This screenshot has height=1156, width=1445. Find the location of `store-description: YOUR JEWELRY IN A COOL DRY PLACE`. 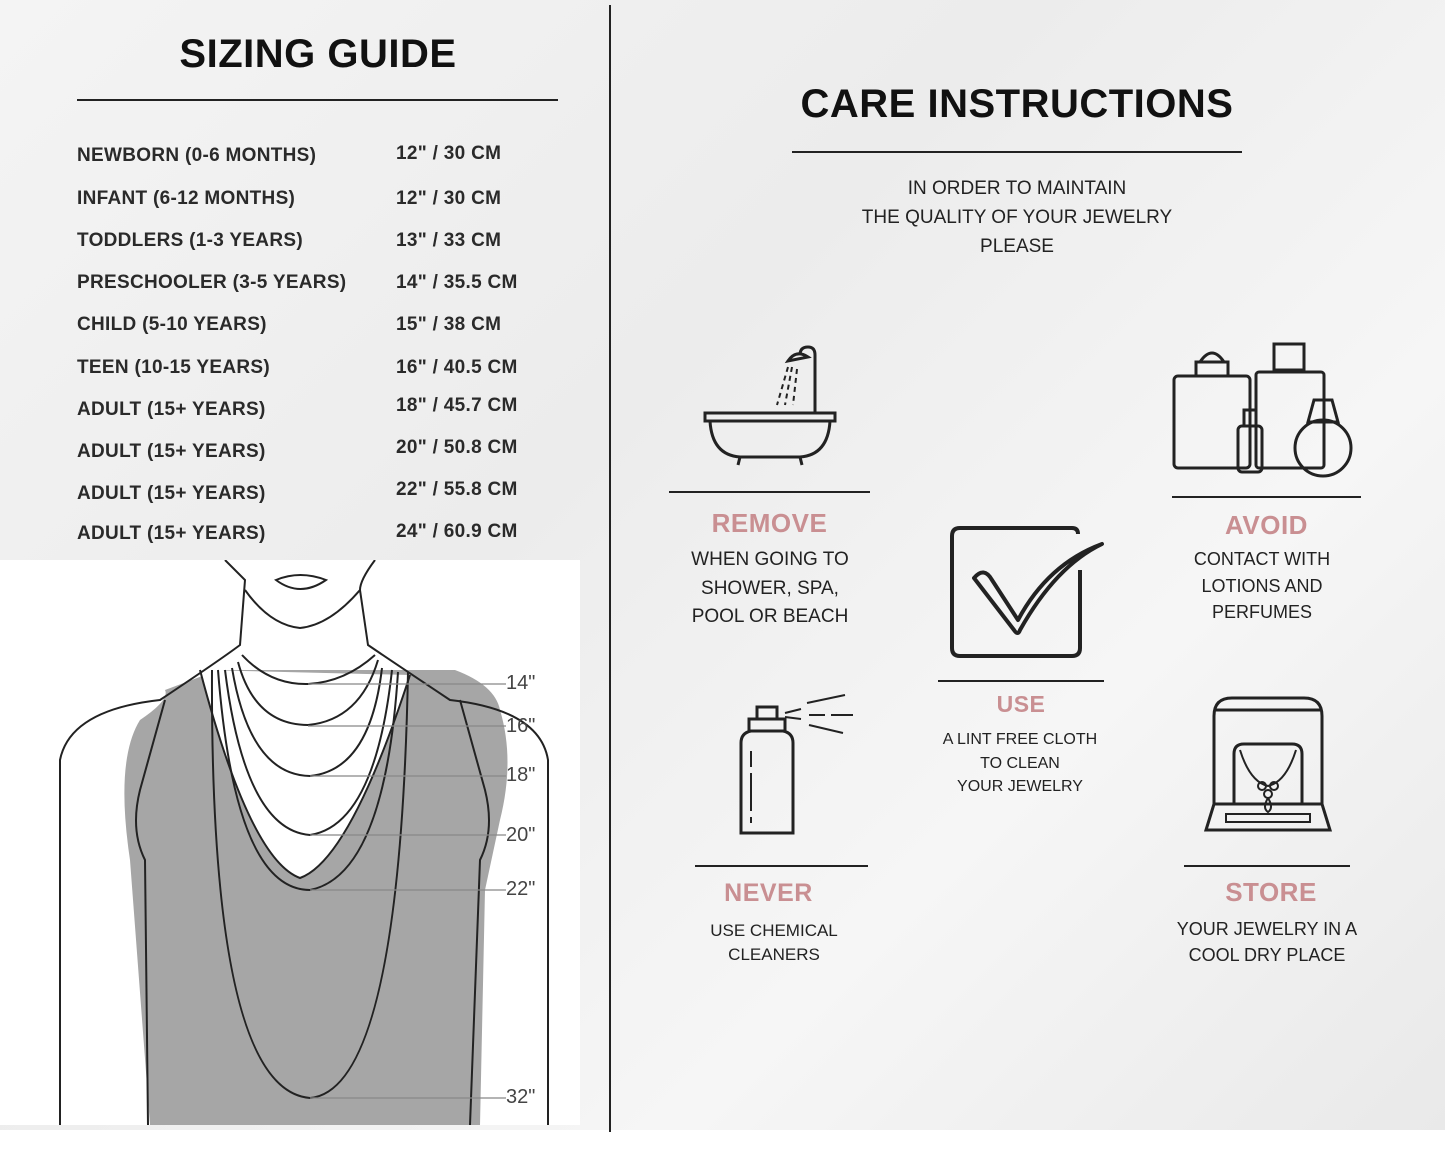

store-description: YOUR JEWELRY IN A COOL DRY PLACE is located at coordinates (1267, 942).